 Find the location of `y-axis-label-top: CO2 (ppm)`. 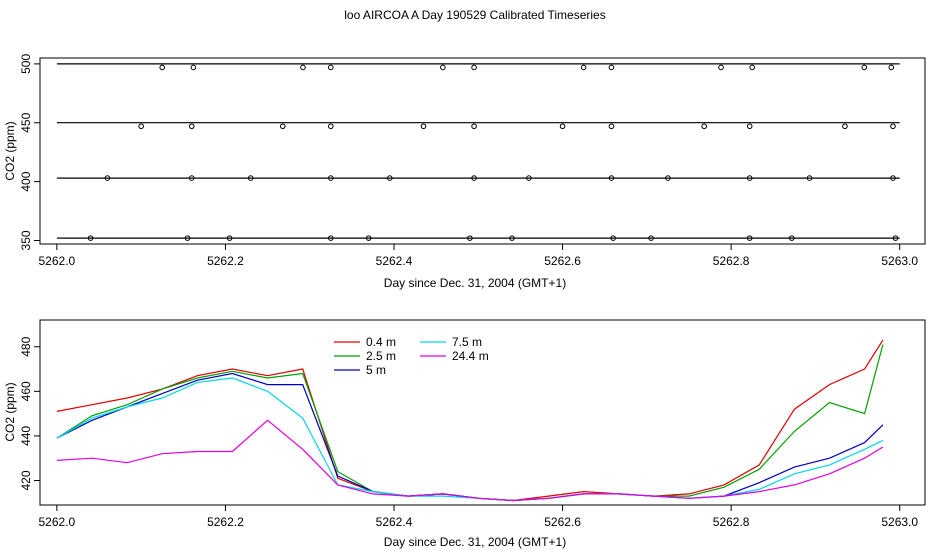

y-axis-label-top: CO2 (ppm) is located at coordinates (10, 150).